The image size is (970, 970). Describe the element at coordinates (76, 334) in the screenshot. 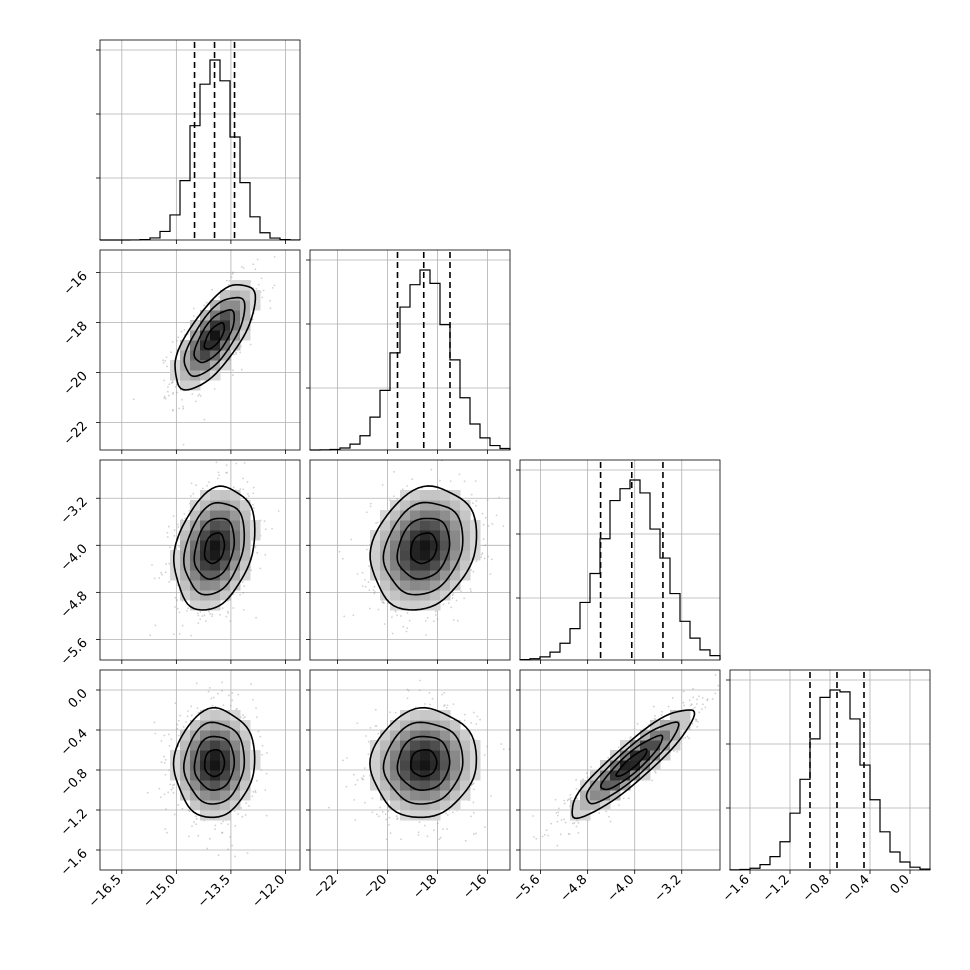

I see `y-tick-label-2-3: −18` at that location.